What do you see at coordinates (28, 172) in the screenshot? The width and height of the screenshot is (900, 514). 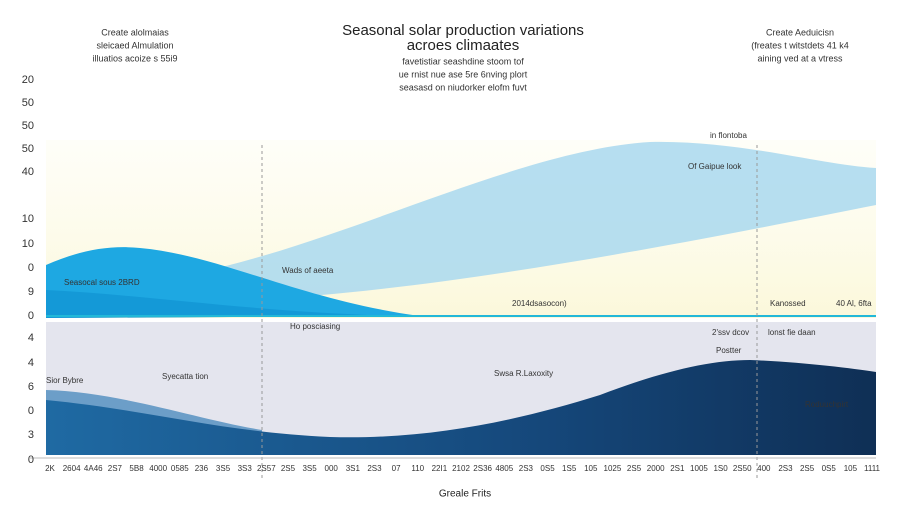 I see `y-tick-label: 40` at bounding box center [28, 172].